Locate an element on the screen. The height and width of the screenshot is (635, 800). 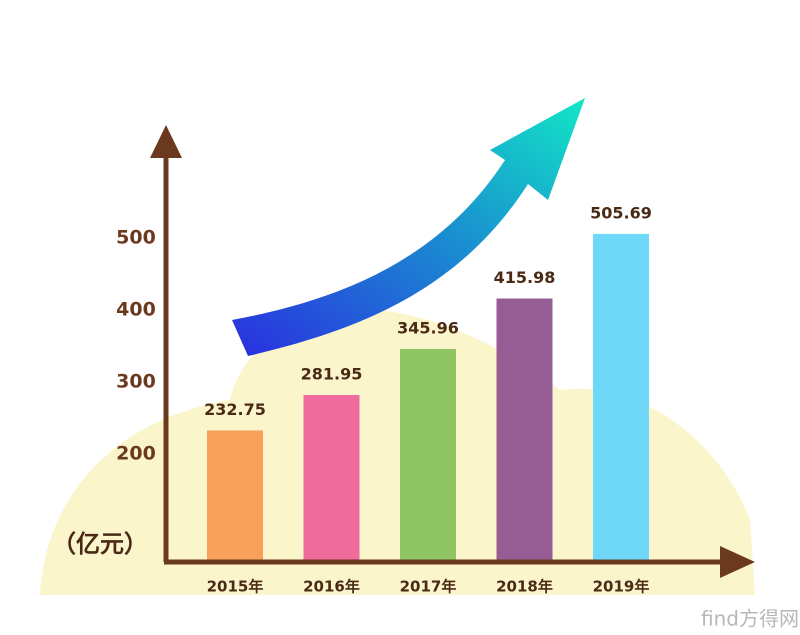
y-tick-label: 300 is located at coordinates (136, 382).